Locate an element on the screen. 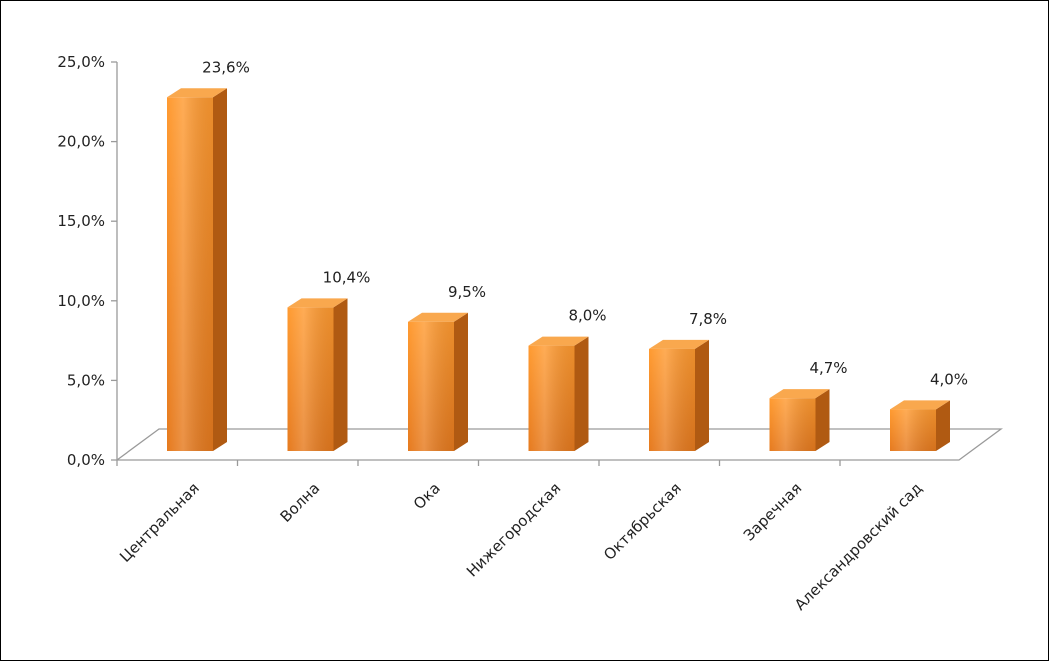 The width and height of the screenshot is (1049, 661). data-label: 8,0% is located at coordinates (587, 316).